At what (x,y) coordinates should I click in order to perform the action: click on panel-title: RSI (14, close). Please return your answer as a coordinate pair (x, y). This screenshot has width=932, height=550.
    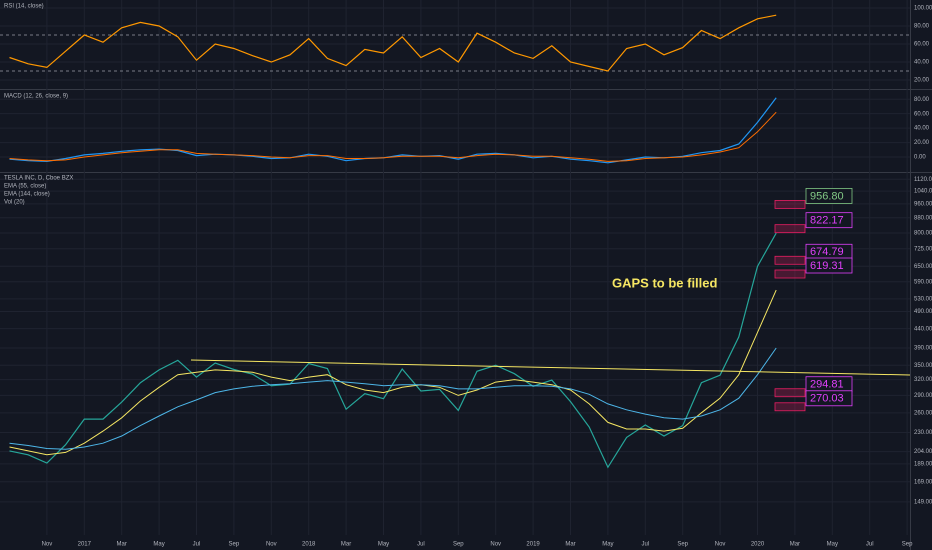
    Looking at the image, I should click on (24, 7).